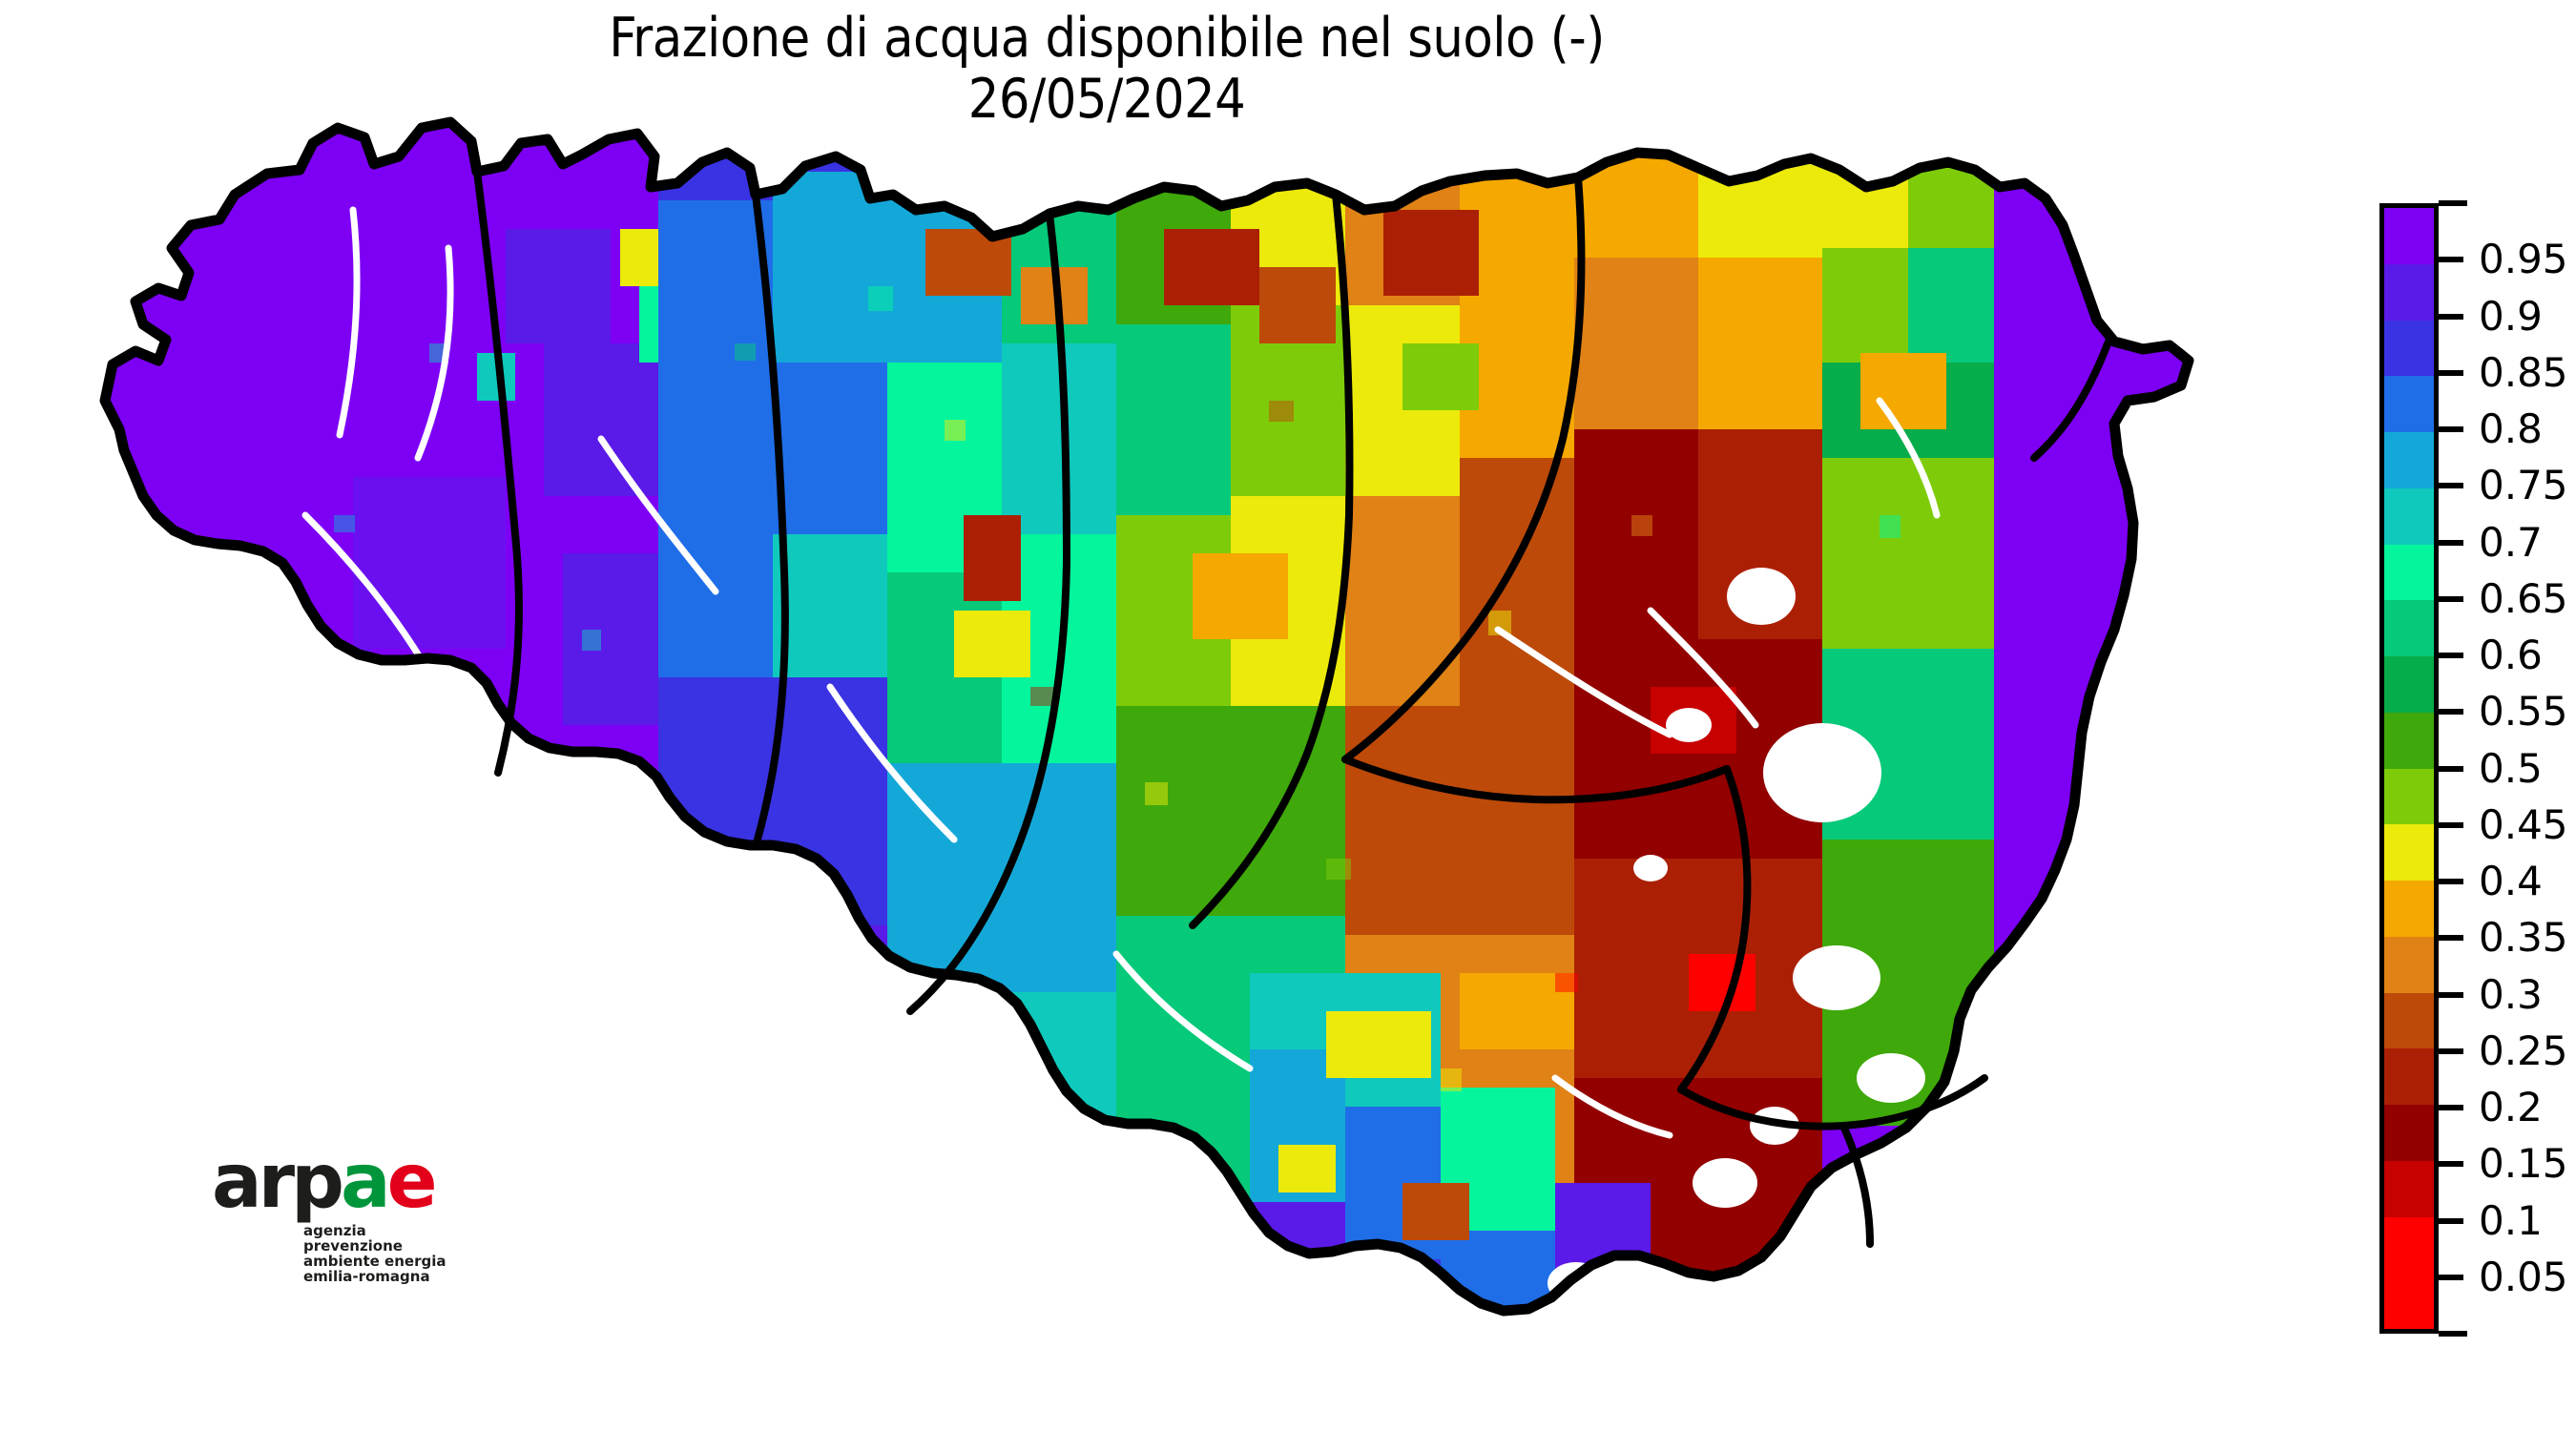 This screenshot has height=1431, width=2576. Describe the element at coordinates (2523, 372) in the screenshot. I see `colorbar-tick-label: 0.85` at that location.